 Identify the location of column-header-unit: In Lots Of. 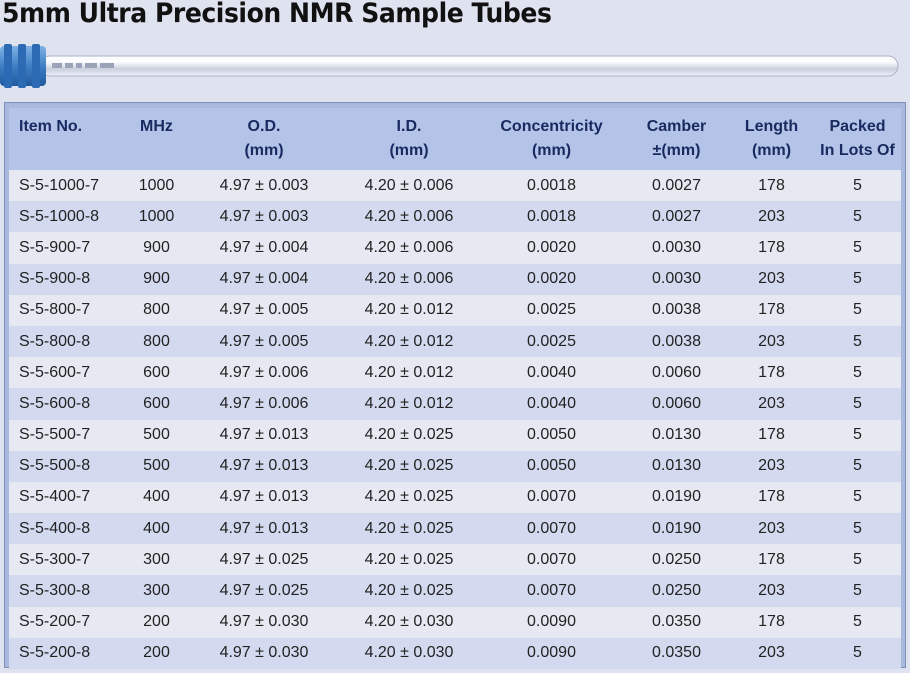
(857, 150).